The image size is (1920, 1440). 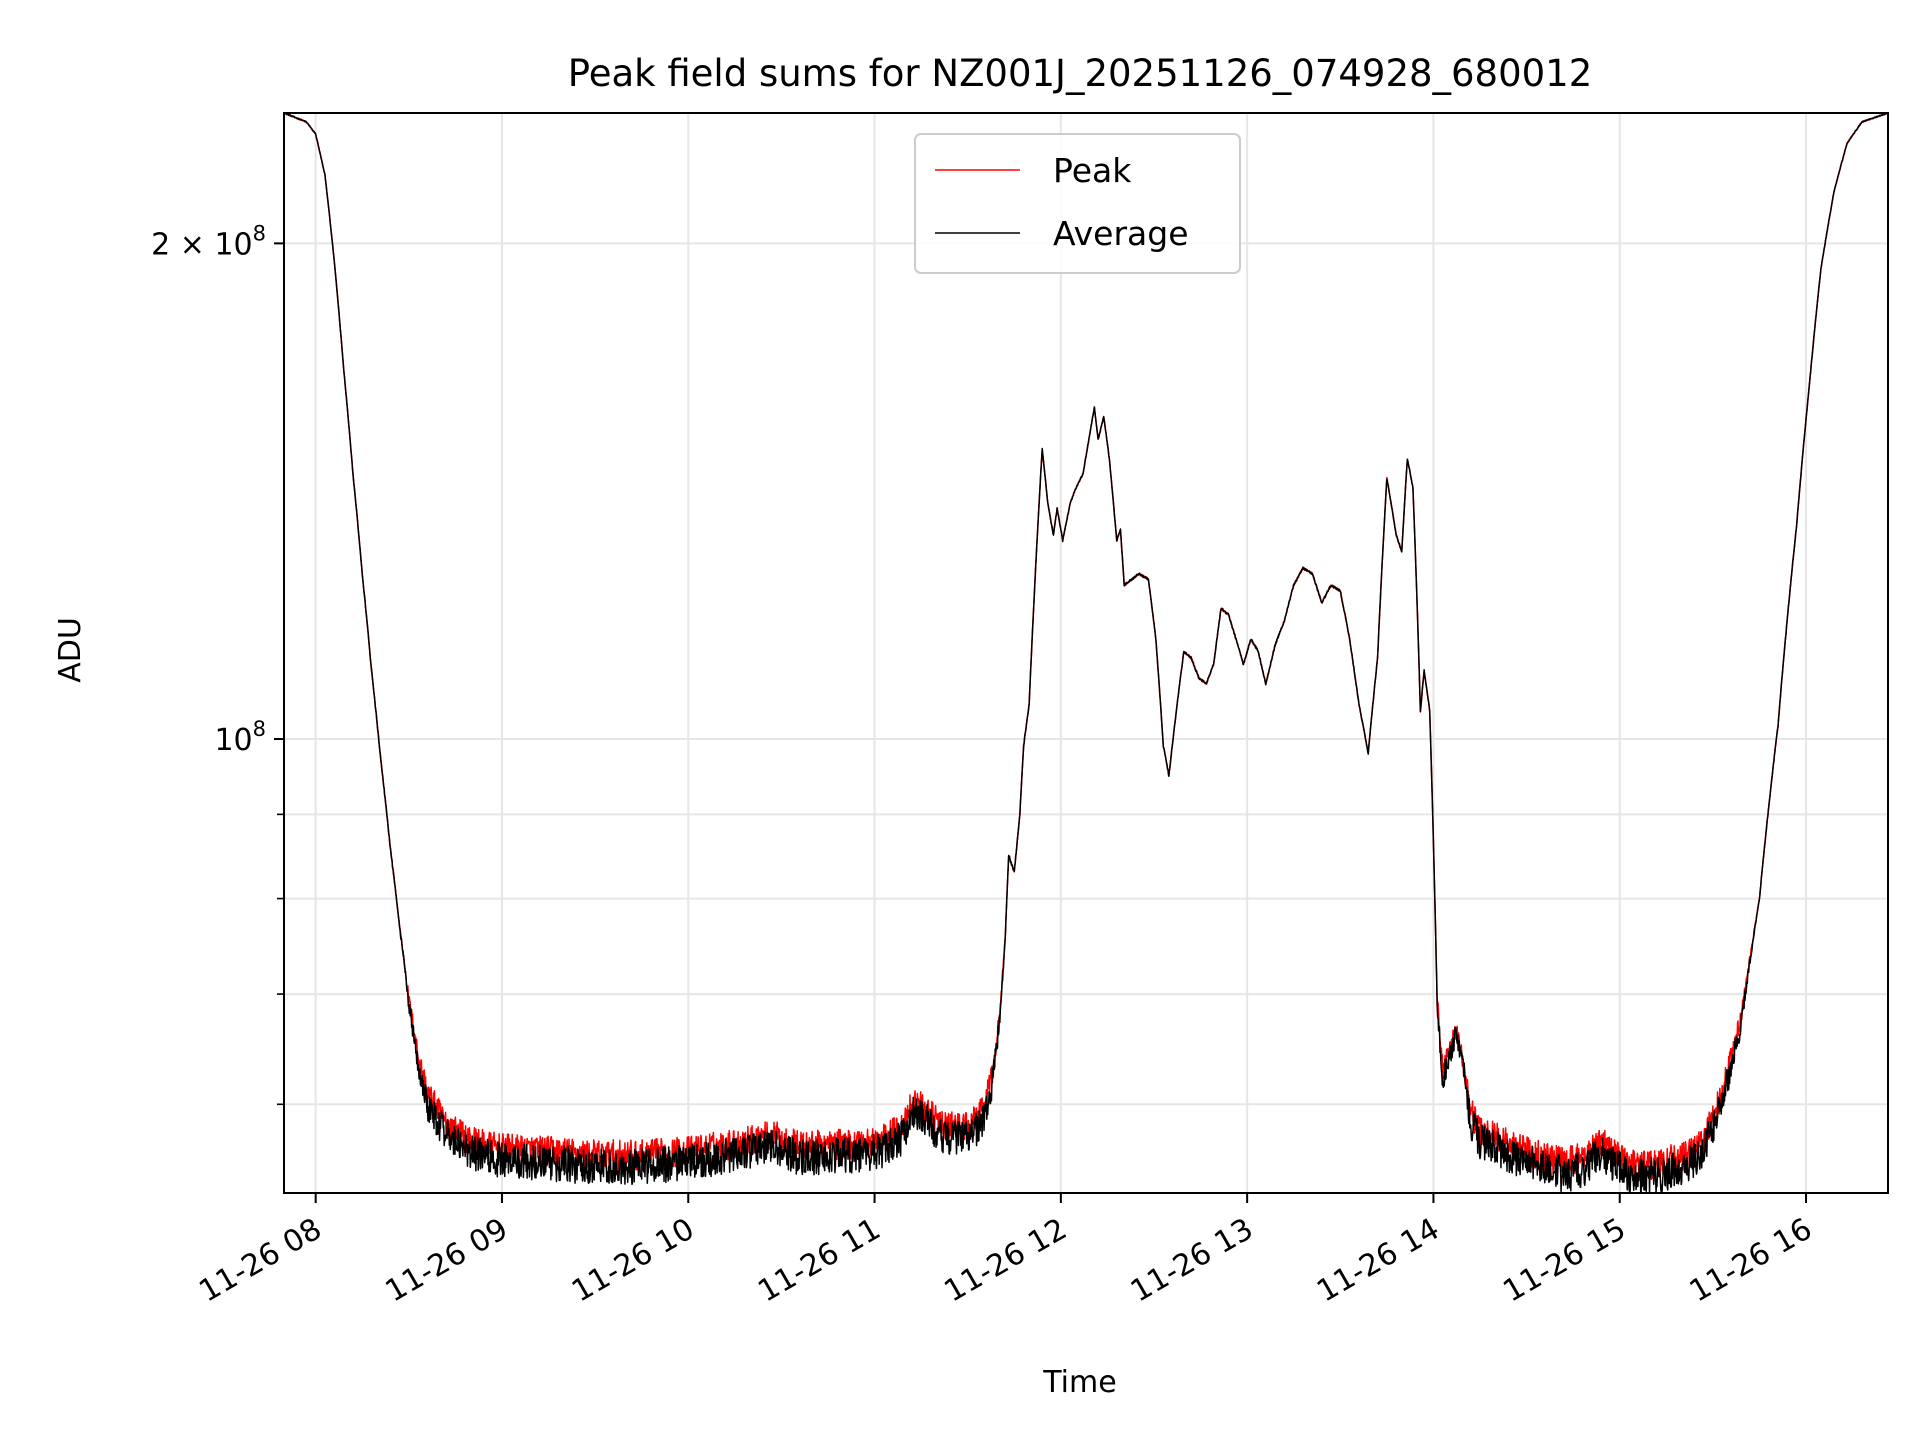 I want to click on legend-box, so click(x=1077, y=203).